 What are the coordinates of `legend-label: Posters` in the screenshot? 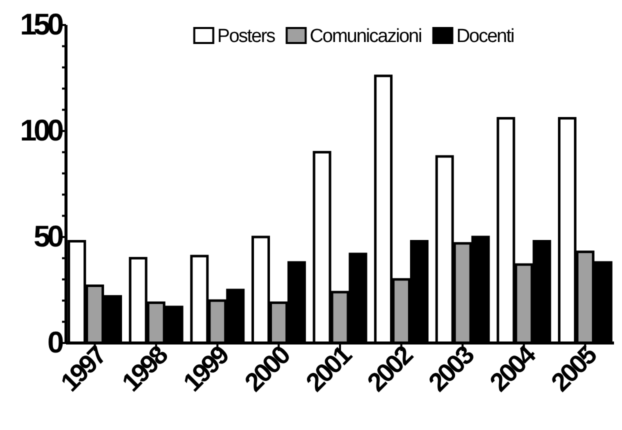 It's located at (246, 36).